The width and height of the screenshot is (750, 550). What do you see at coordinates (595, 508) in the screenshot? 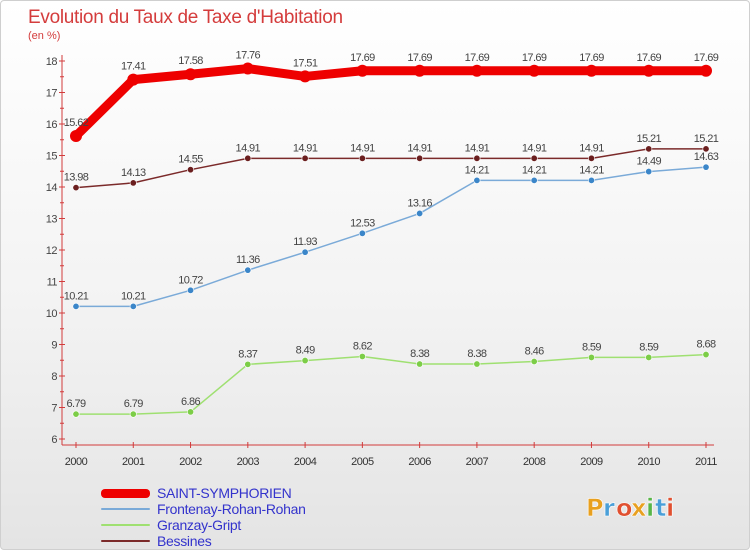
I see `logo-letter: P` at bounding box center [595, 508].